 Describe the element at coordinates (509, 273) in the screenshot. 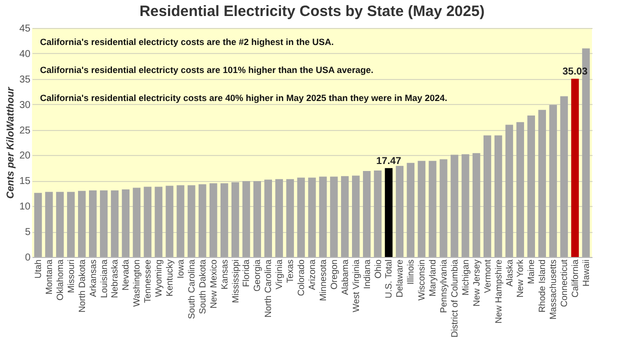

I see `x-tick-label: Alaska` at that location.